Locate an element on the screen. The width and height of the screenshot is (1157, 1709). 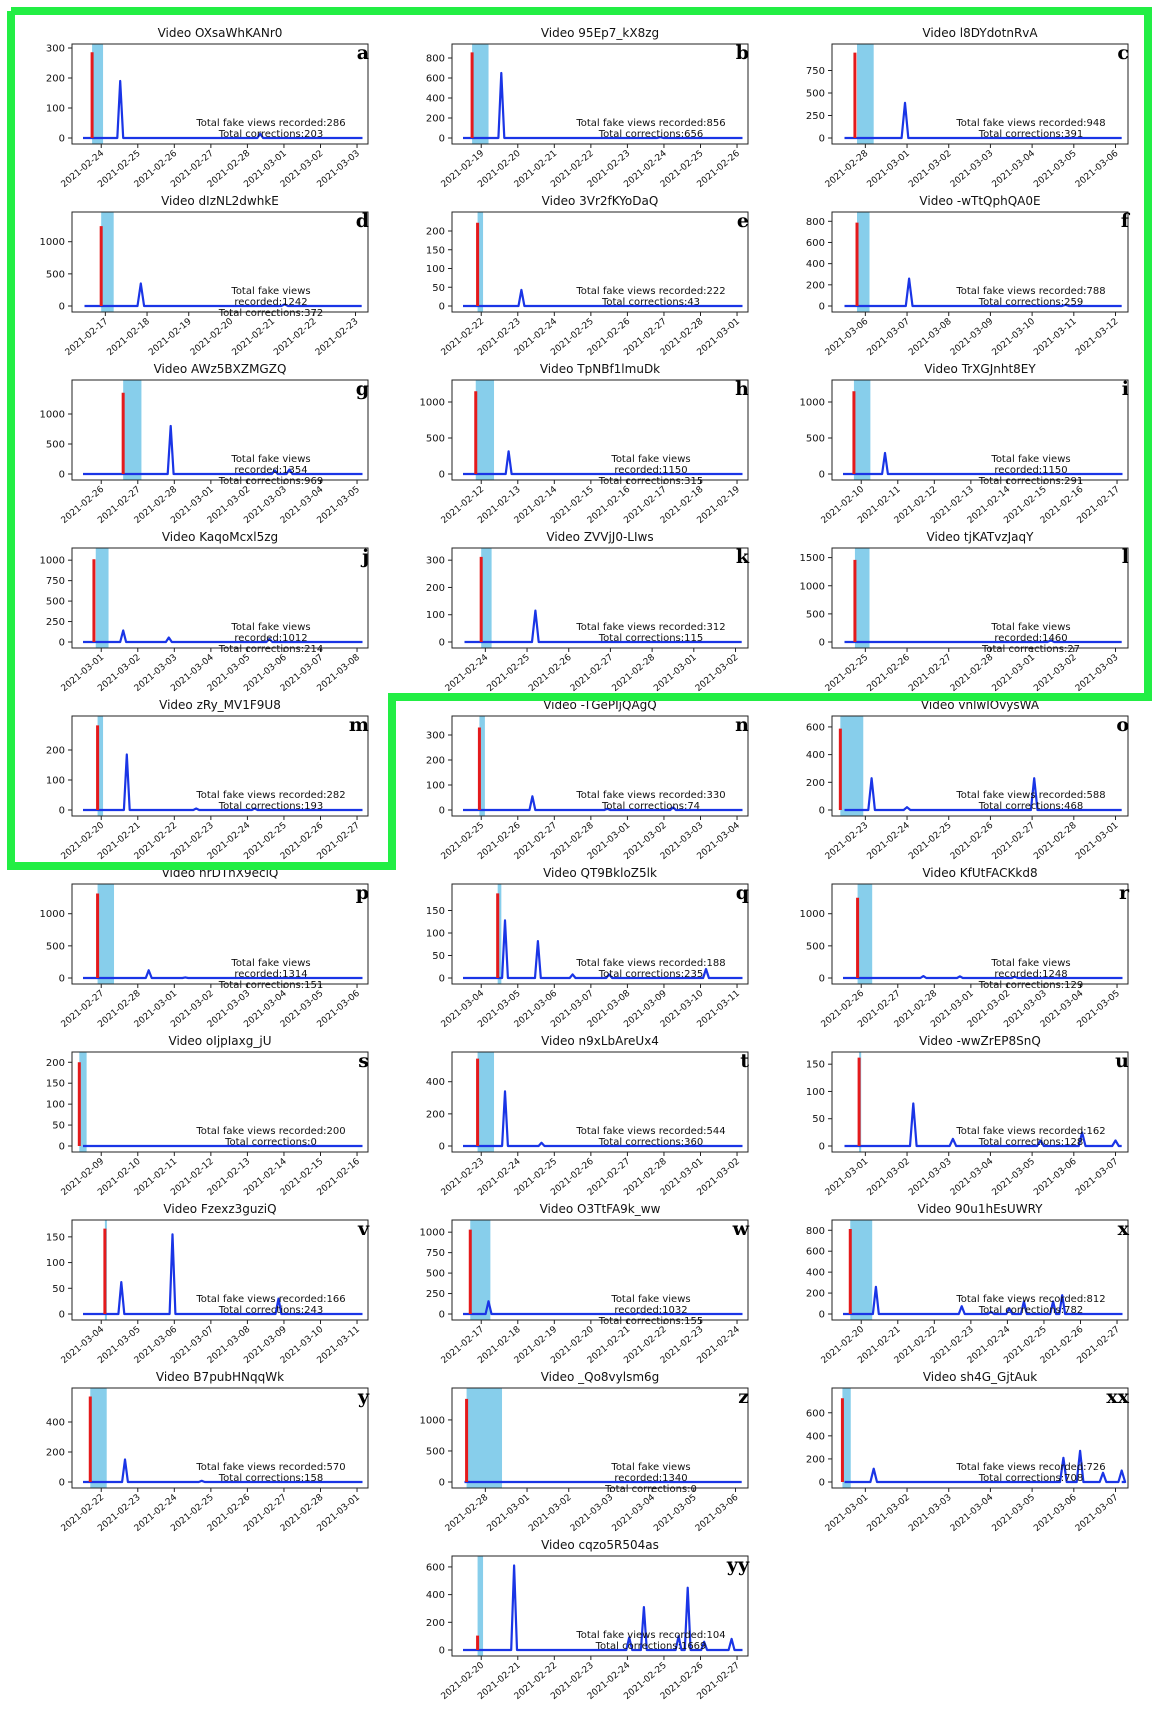
fake-views-total: Total fake views recorded:1012 is located at coordinates (271, 633).